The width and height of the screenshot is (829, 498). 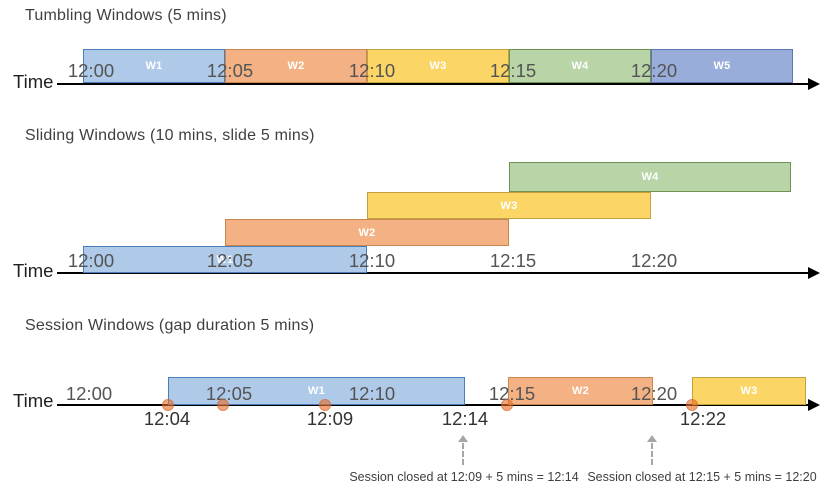 What do you see at coordinates (91, 70) in the screenshot?
I see `tumbling-tick-1200: 12:00` at bounding box center [91, 70].